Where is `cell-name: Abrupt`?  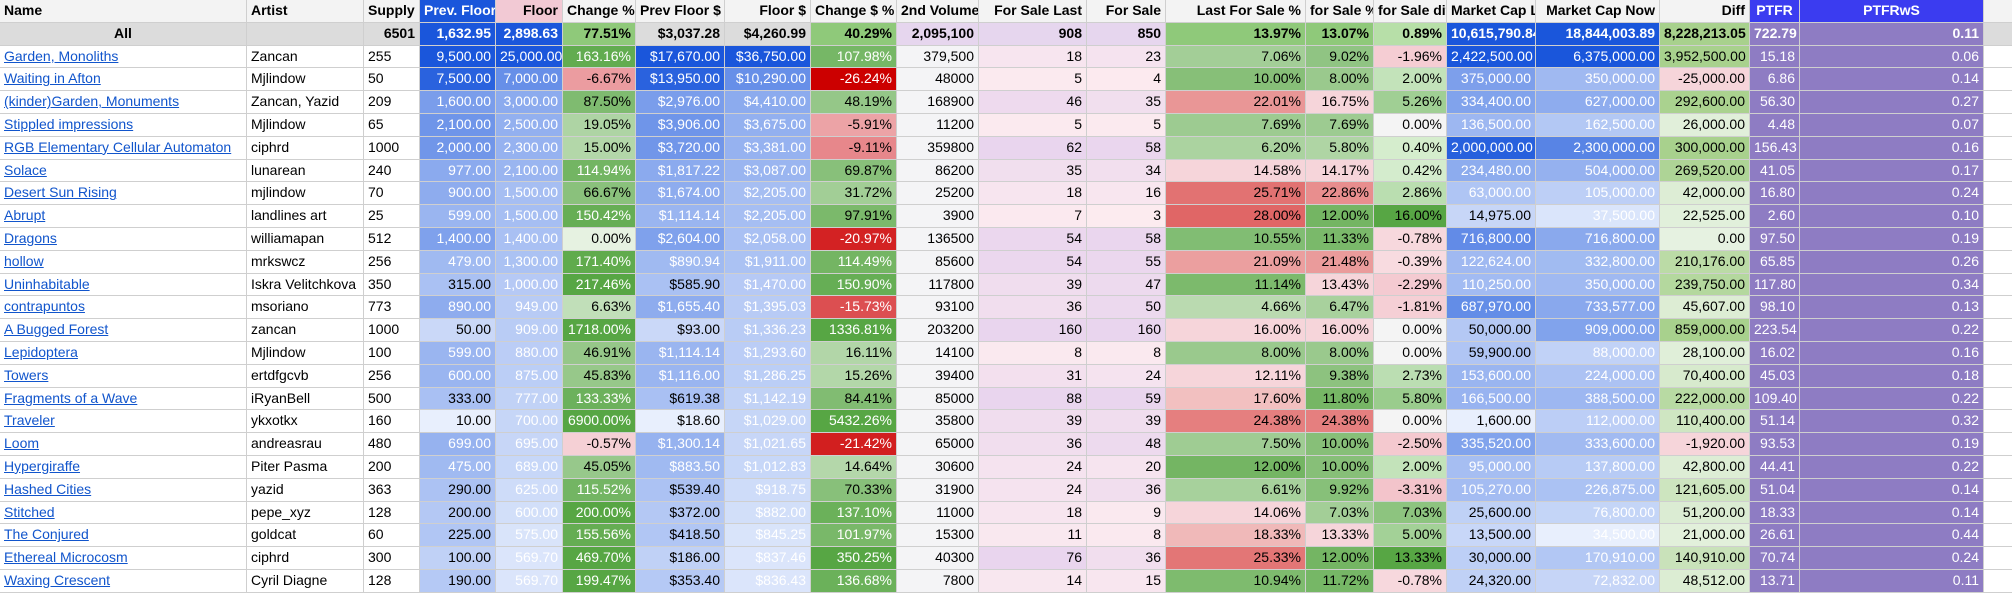
cell-name: Abrupt is located at coordinates (123, 216).